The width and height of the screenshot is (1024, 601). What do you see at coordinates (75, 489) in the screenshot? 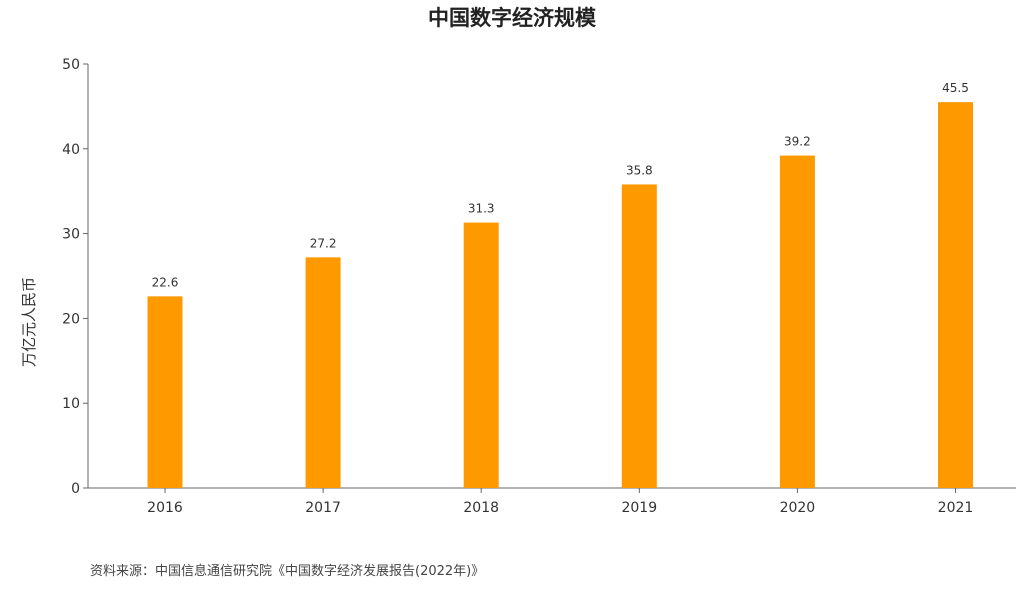
I see `y-tick-label: 0` at bounding box center [75, 489].